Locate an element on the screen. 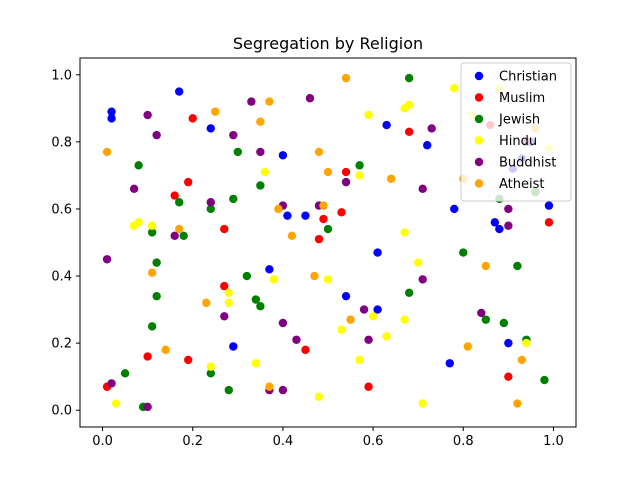 This screenshot has width=640, height=480. legend-label: Jewish is located at coordinates (519, 120).